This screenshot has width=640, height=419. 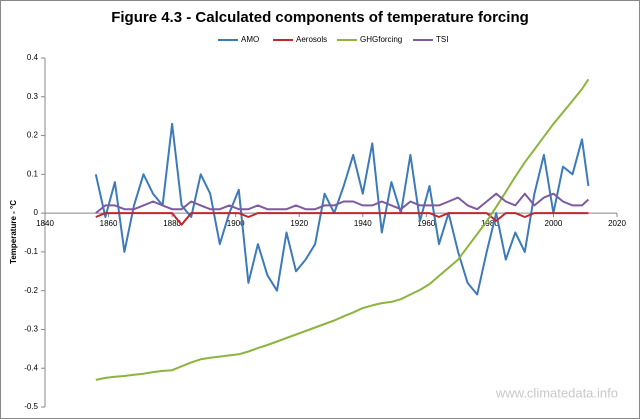 What do you see at coordinates (109, 223) in the screenshot?
I see `x-tick-label: 1860` at bounding box center [109, 223].